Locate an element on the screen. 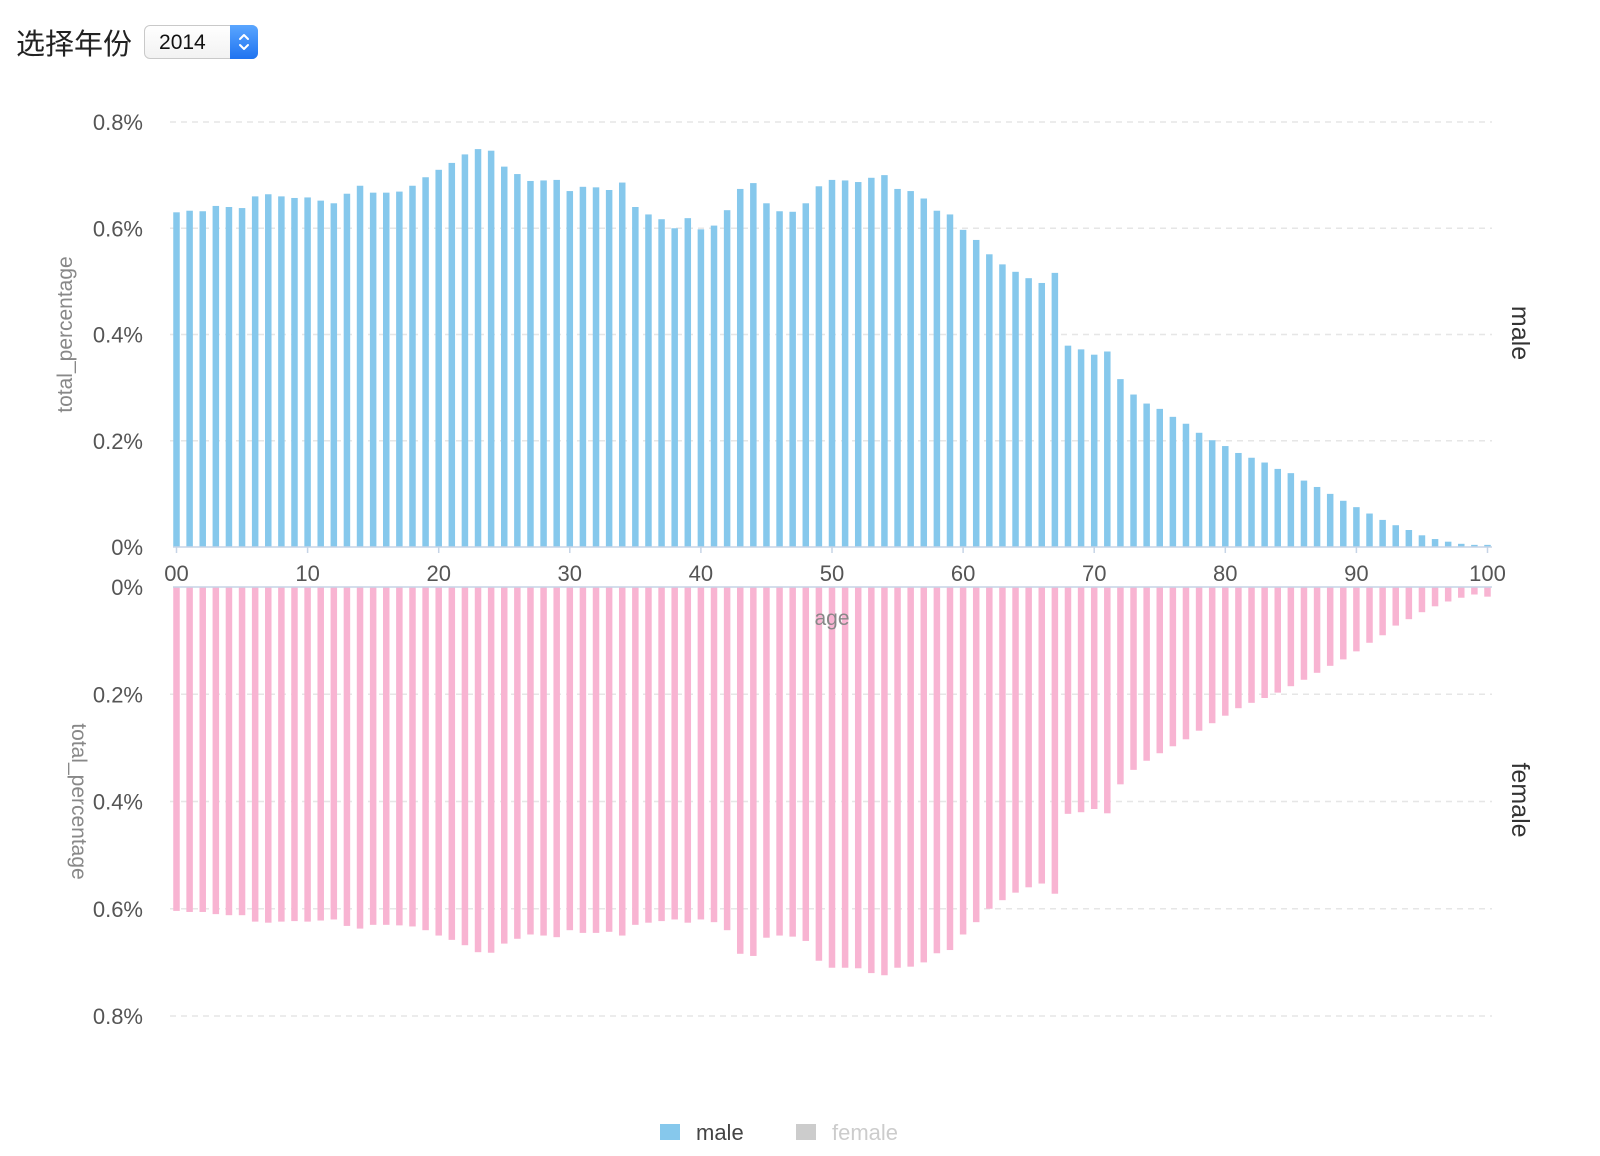  y-axis-title: total_percentage is located at coordinates (65, 334).